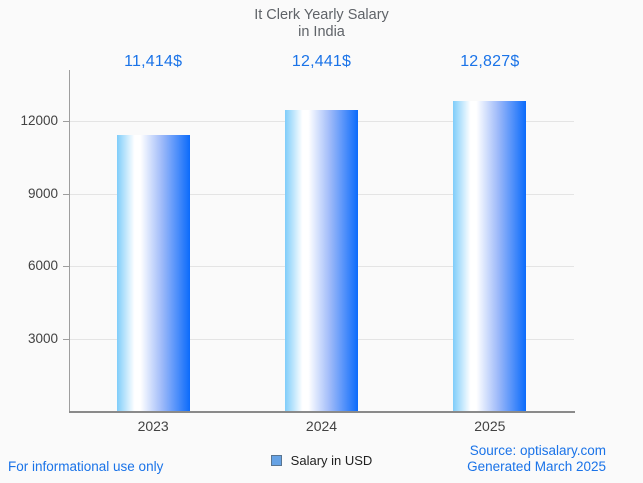  What do you see at coordinates (276, 460) in the screenshot?
I see `legend-swatch-icon` at bounding box center [276, 460].